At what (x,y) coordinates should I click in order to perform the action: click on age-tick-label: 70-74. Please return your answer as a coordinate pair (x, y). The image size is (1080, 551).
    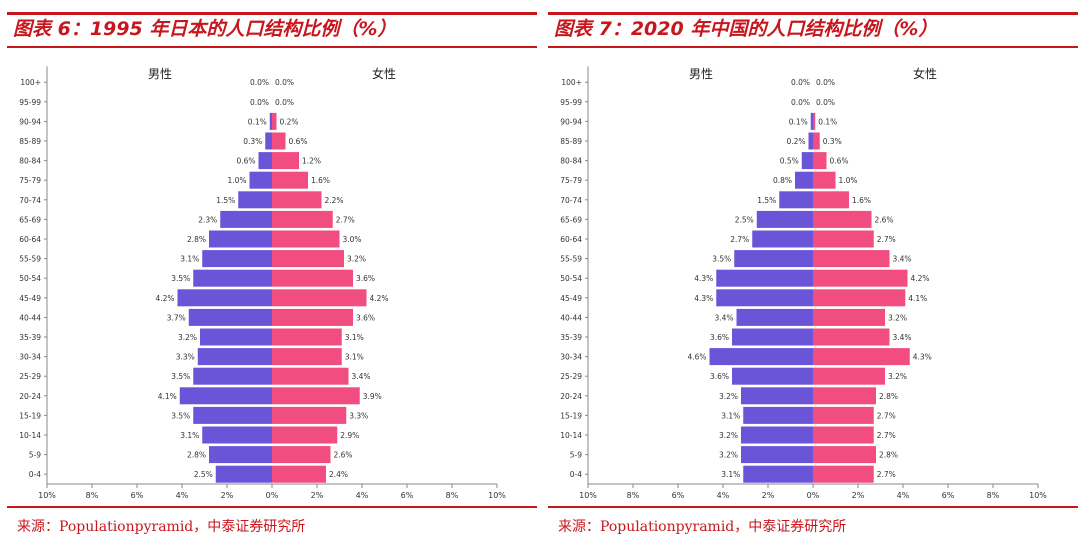
    Looking at the image, I should click on (30, 200).